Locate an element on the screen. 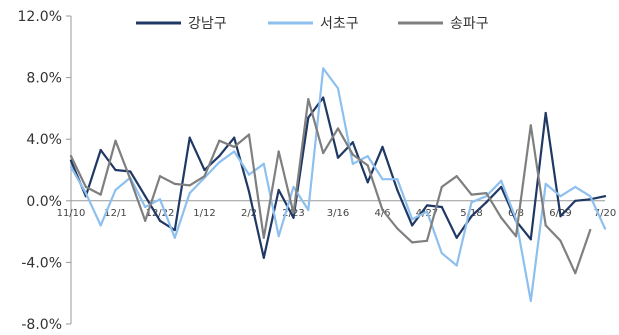  x-tick-label: 11/10 is located at coordinates (71, 213).